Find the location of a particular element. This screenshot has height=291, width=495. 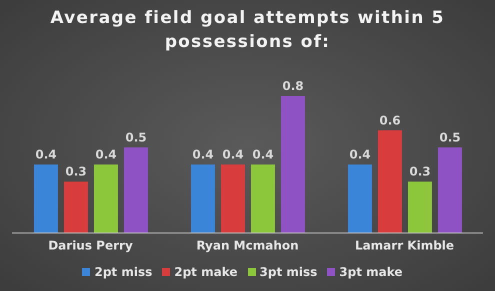

data-label: 0.8 is located at coordinates (293, 86).